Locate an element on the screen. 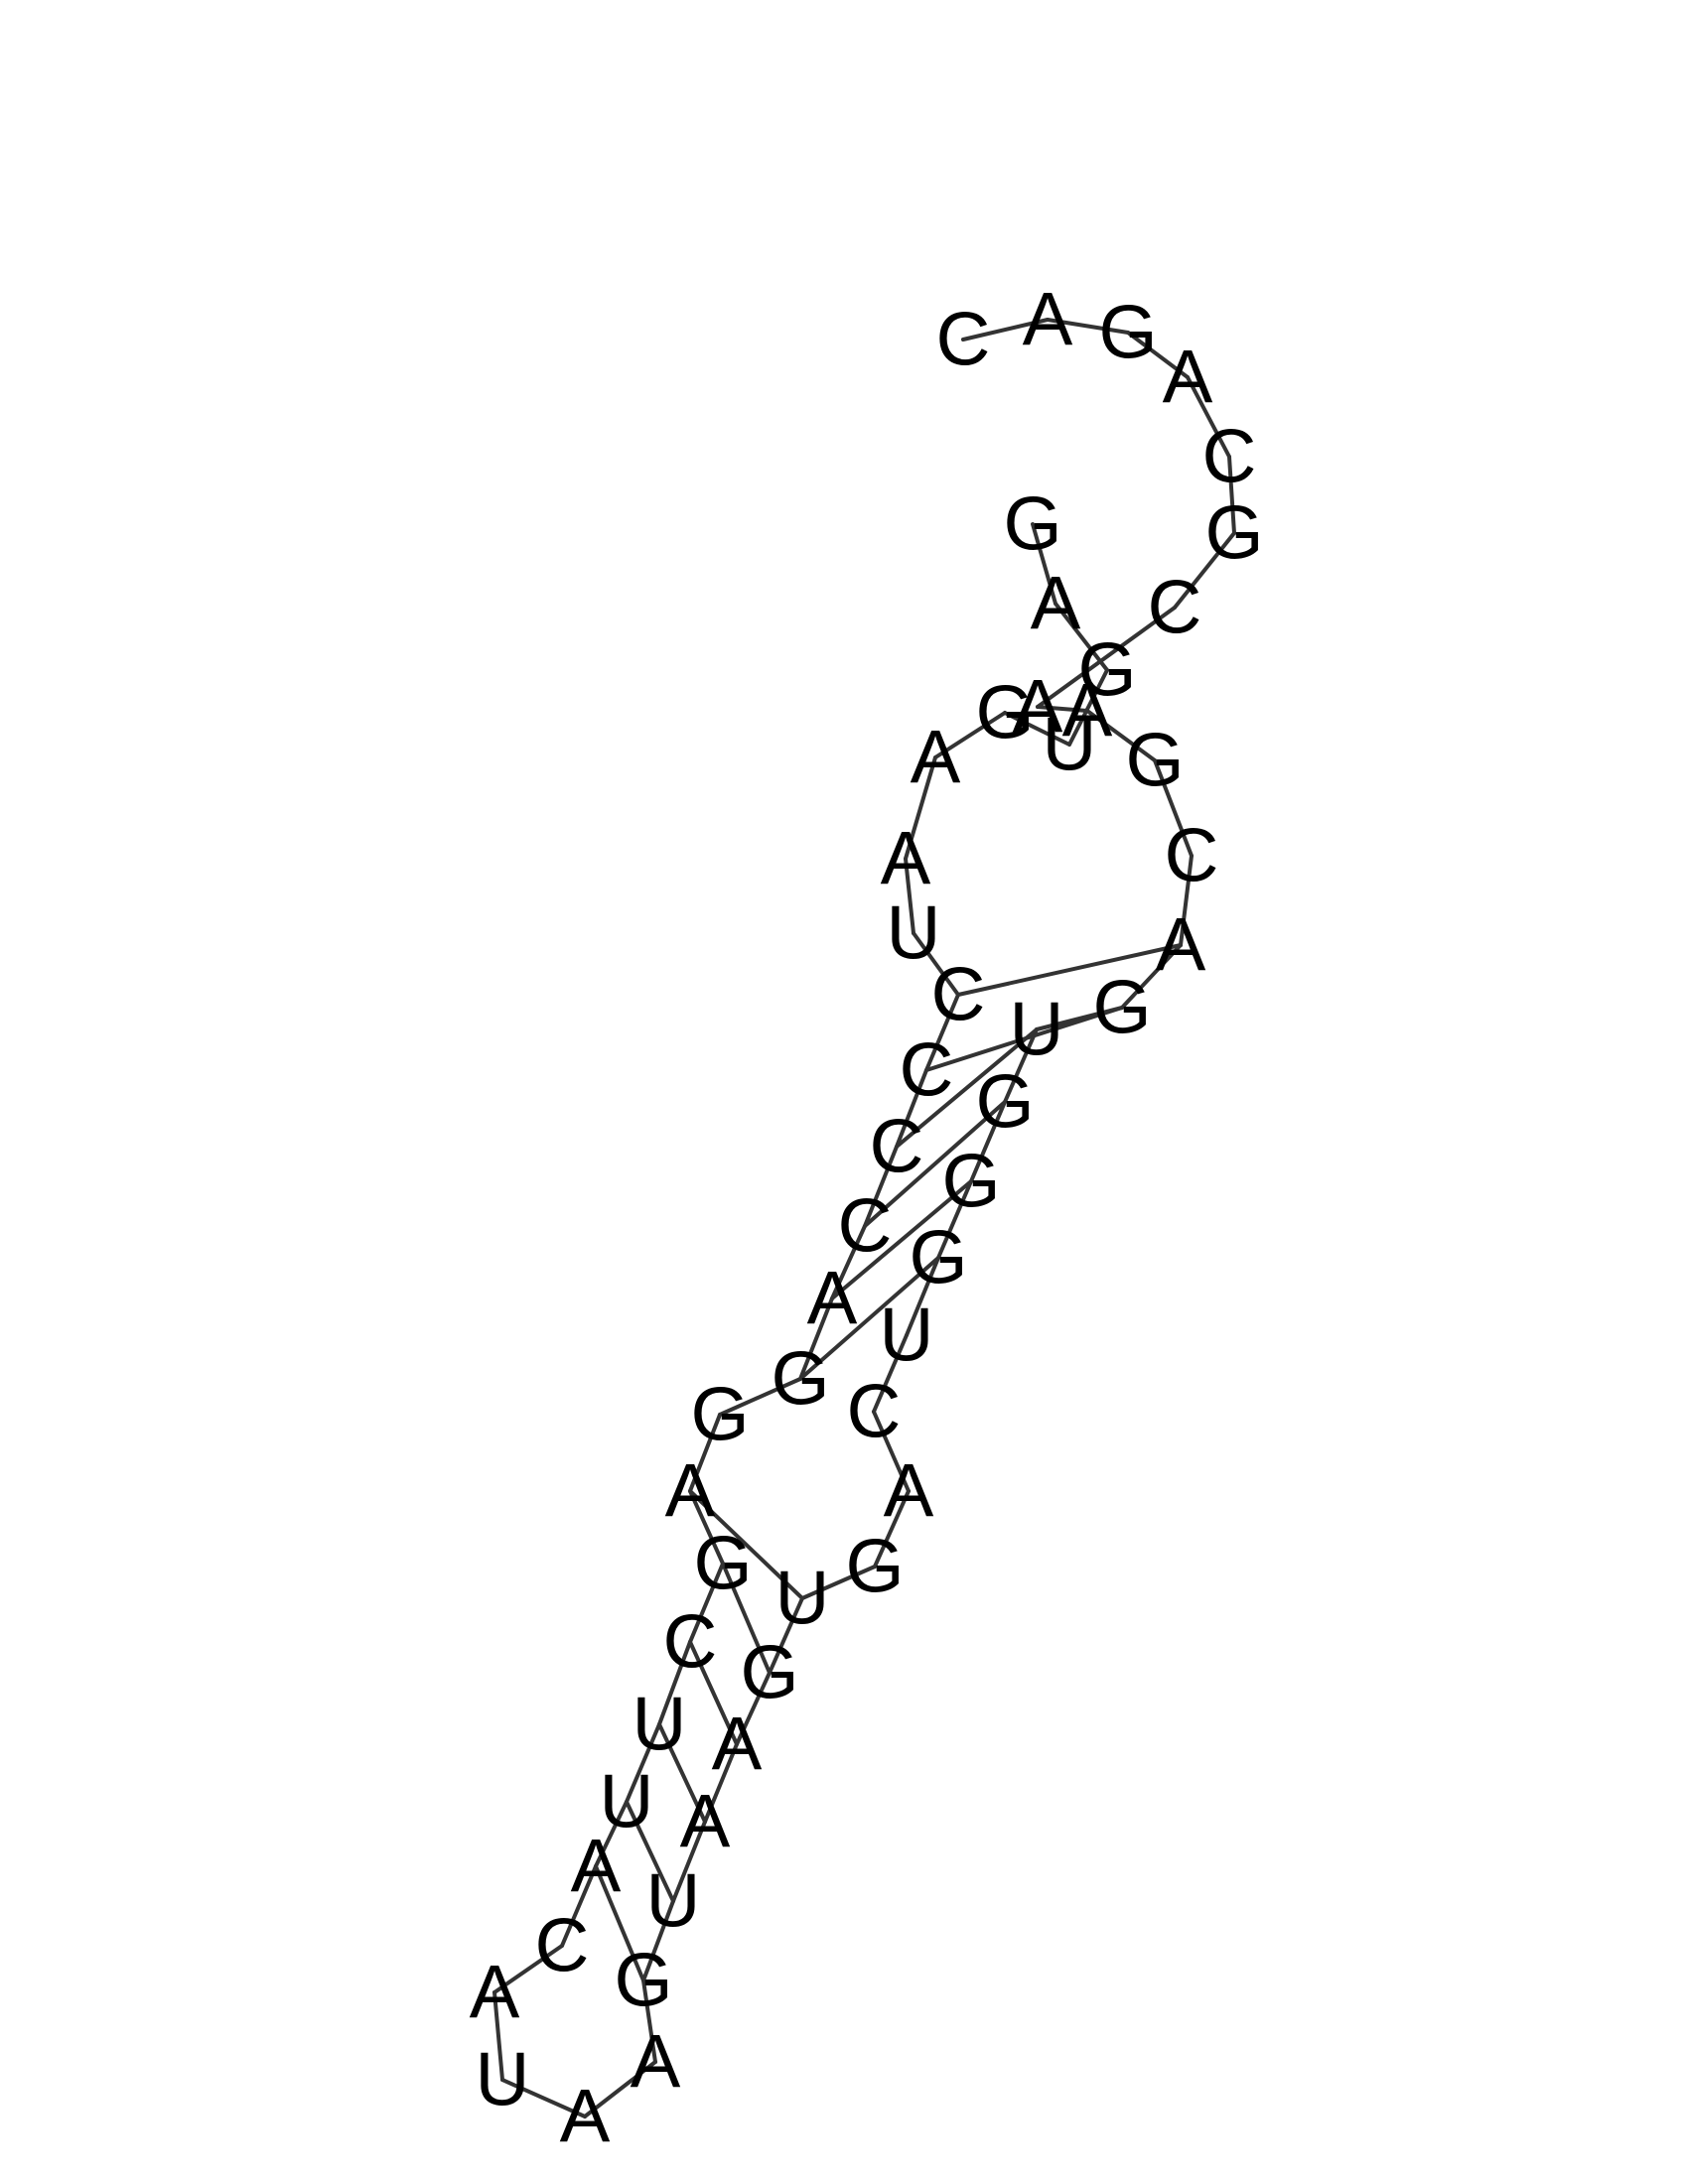 The height and width of the screenshot is (2184, 1688). nucleotide-20: U is located at coordinates (627, 1802).